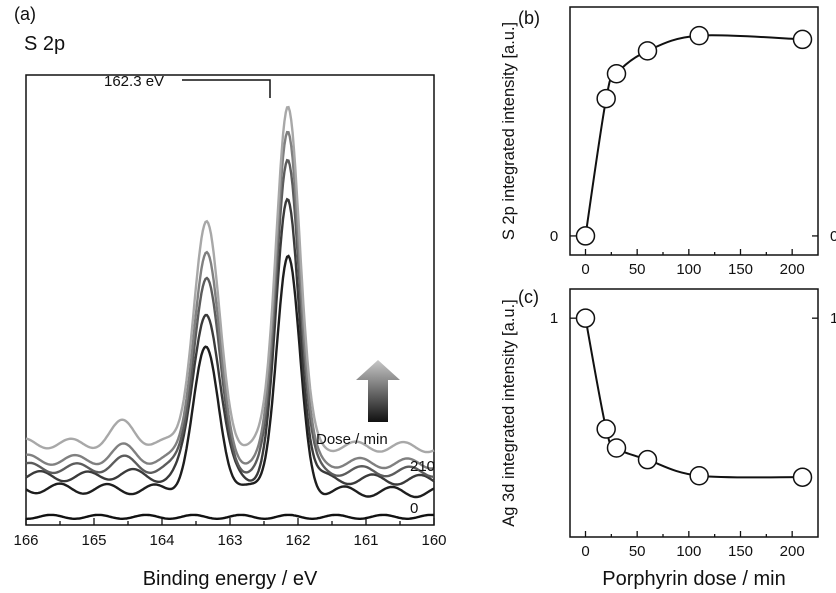 The height and width of the screenshot is (593, 836). Describe the element at coordinates (792, 269) in the screenshot. I see `panel-b-xtick-label: 200` at that location.